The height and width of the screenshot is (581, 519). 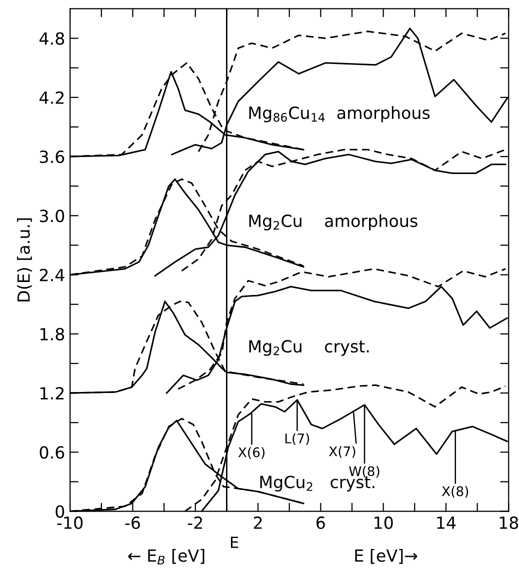 What do you see at coordinates (383, 523) in the screenshot?
I see `x-tick-label: 10` at bounding box center [383, 523].